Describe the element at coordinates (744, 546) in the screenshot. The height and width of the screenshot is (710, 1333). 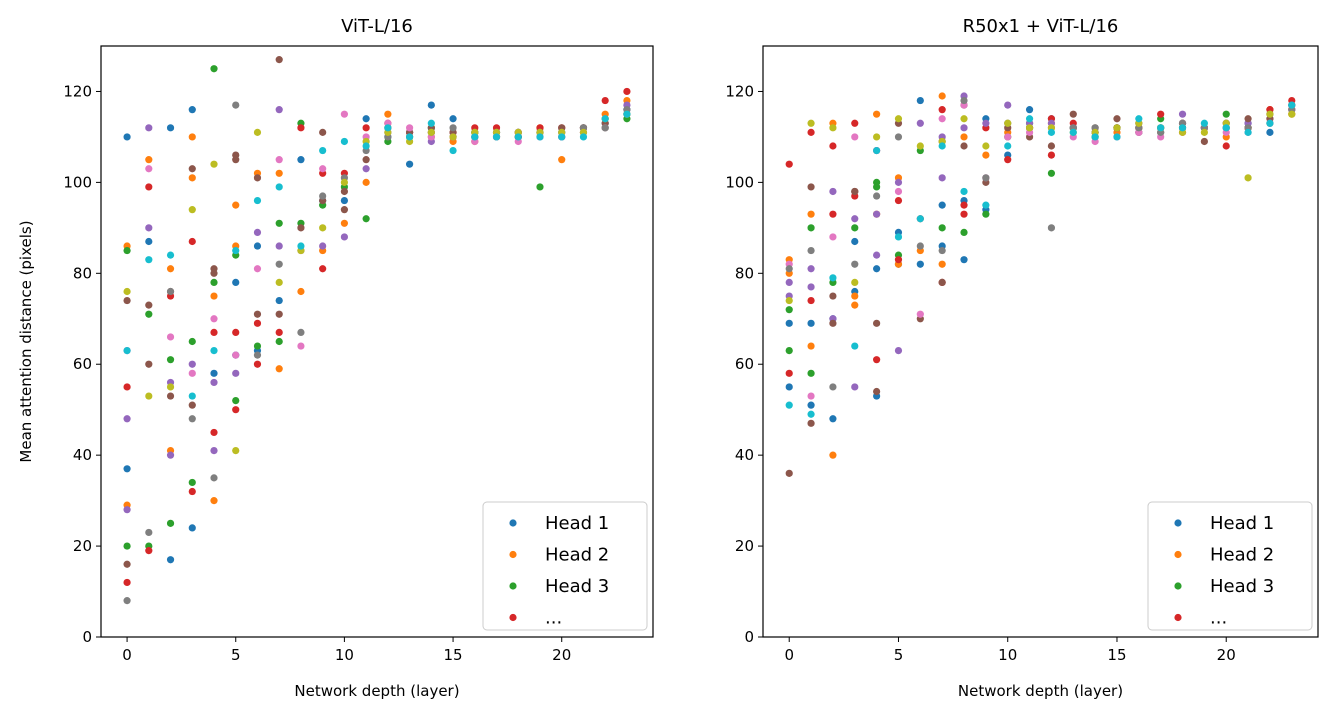
I see `y-tick-label: 20` at that location.